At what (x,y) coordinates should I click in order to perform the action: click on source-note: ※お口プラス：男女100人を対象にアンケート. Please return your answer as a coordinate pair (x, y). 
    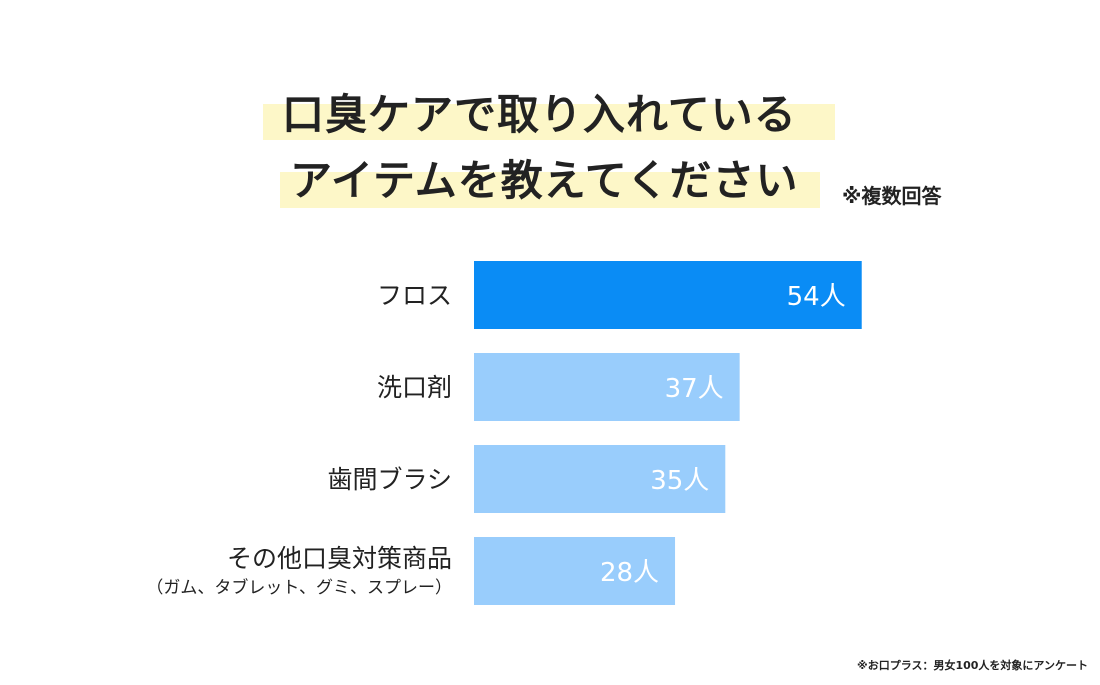
    Looking at the image, I should click on (972, 665).